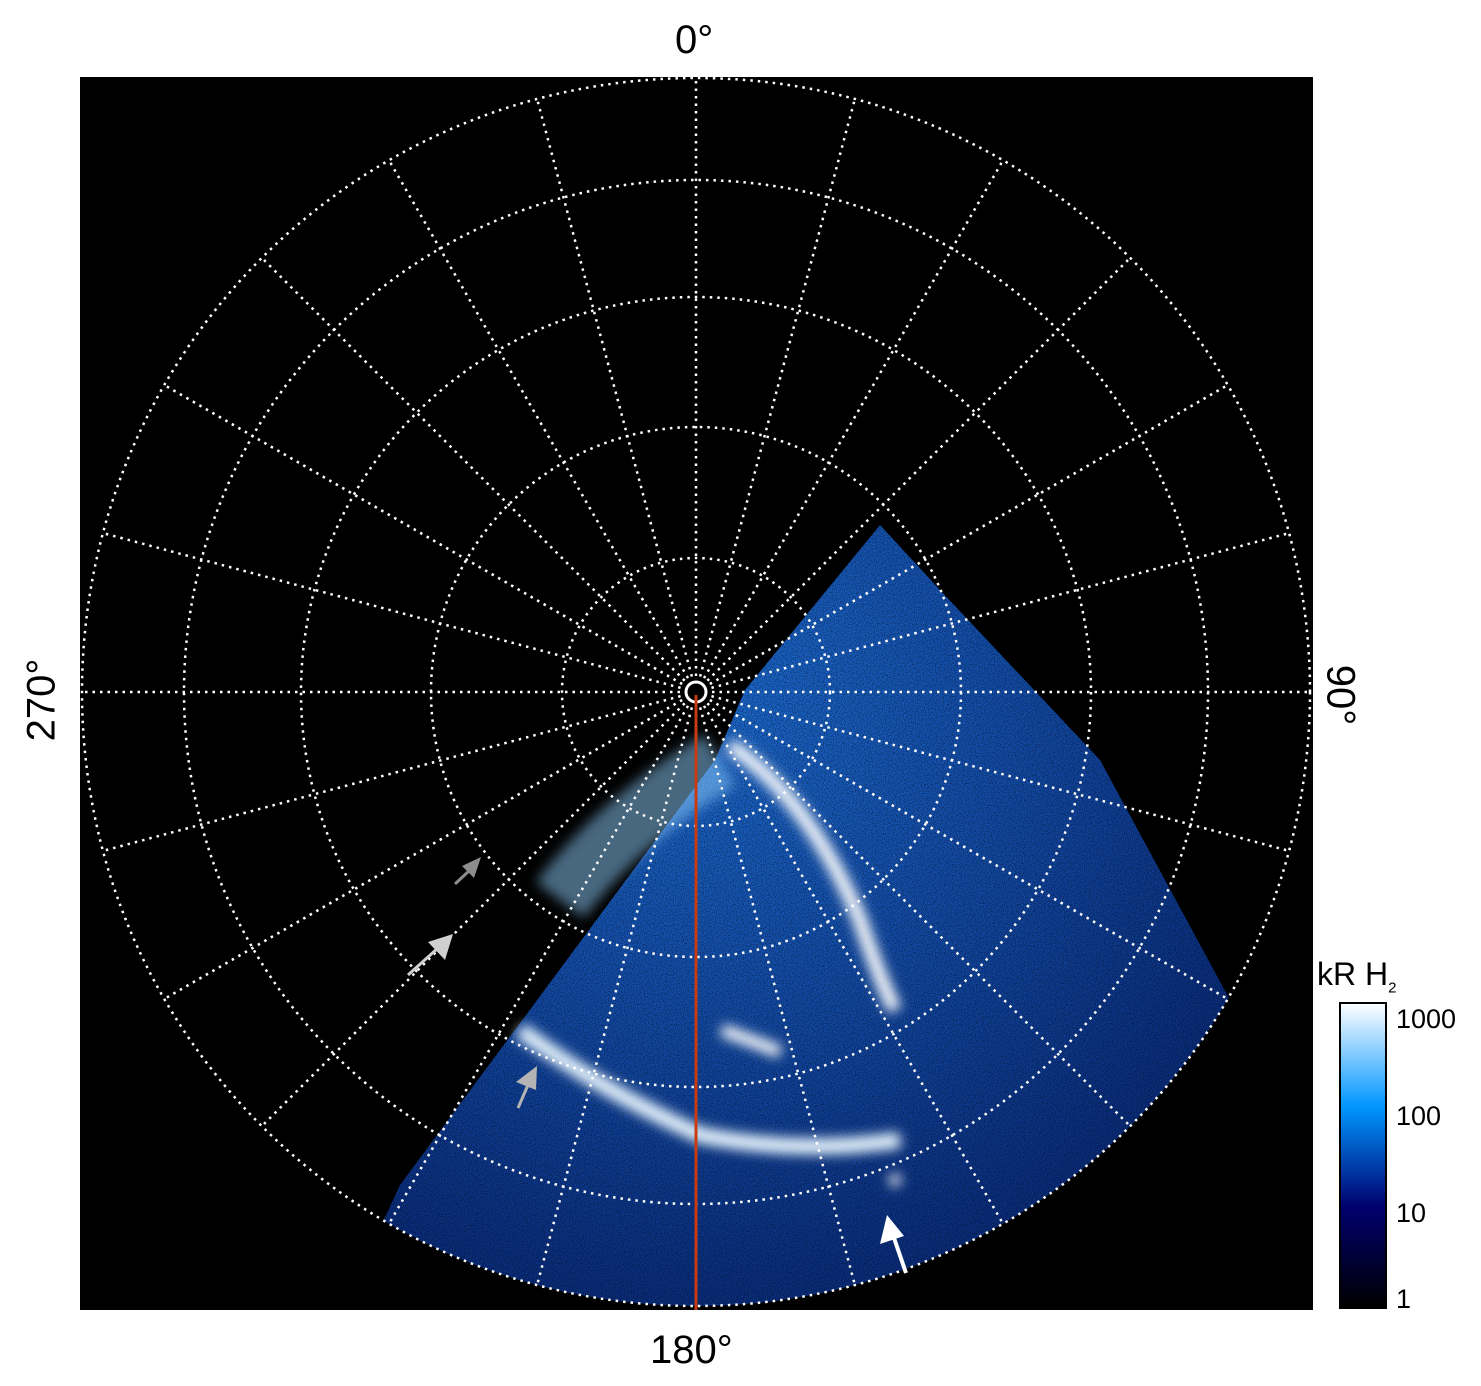 The width and height of the screenshot is (1481, 1386). Describe the element at coordinates (1363, 1155) in the screenshot. I see `colorbar` at that location.